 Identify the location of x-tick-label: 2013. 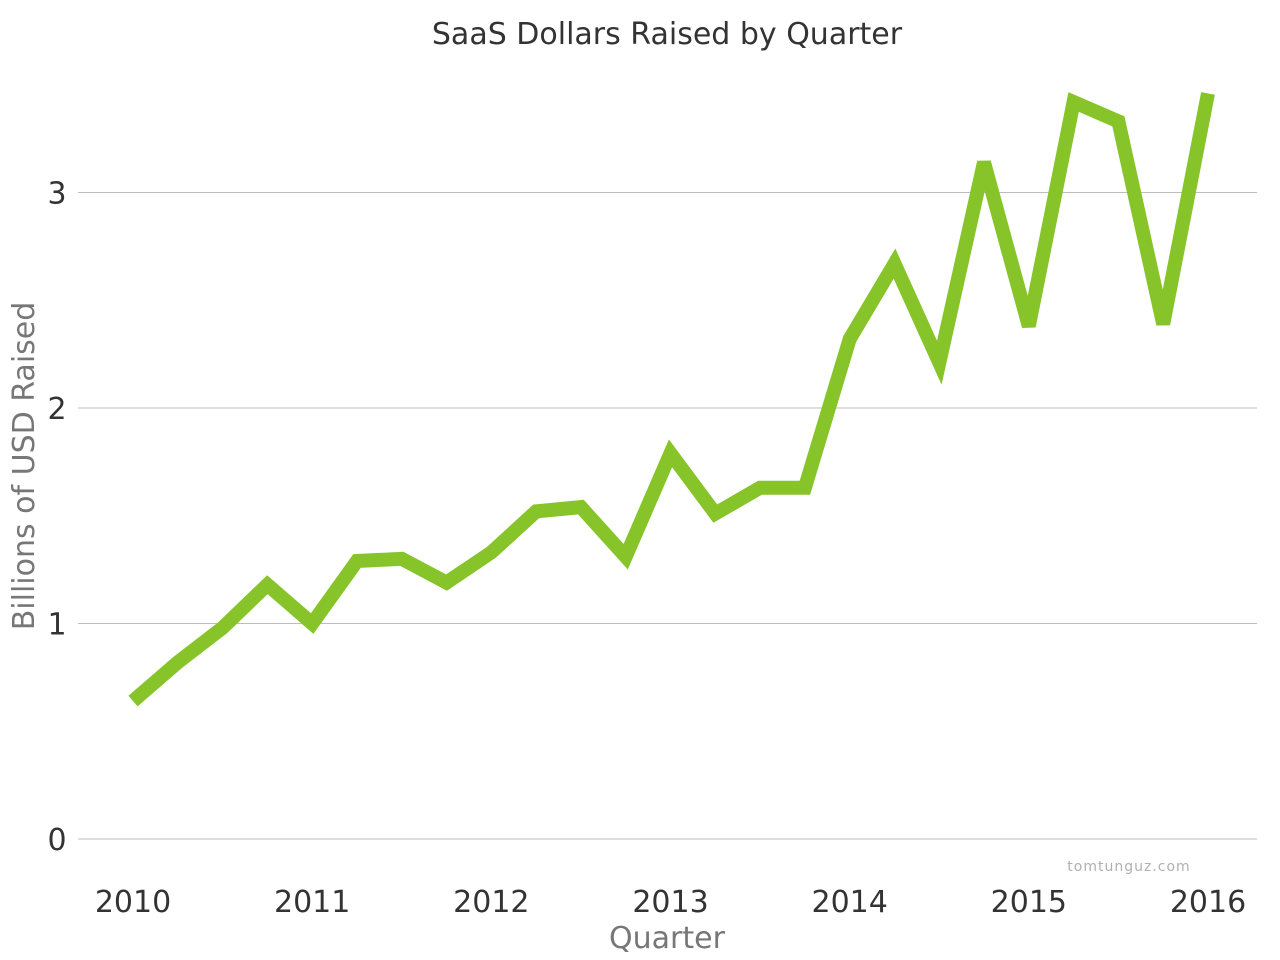
(670, 902).